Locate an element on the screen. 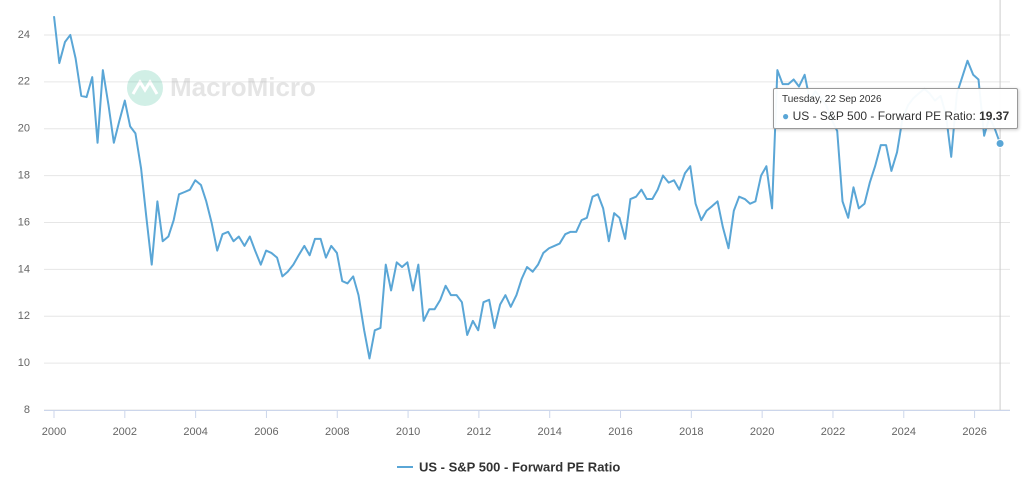 The image size is (1024, 491). watermark-icon-glyph is located at coordinates (145, 87).